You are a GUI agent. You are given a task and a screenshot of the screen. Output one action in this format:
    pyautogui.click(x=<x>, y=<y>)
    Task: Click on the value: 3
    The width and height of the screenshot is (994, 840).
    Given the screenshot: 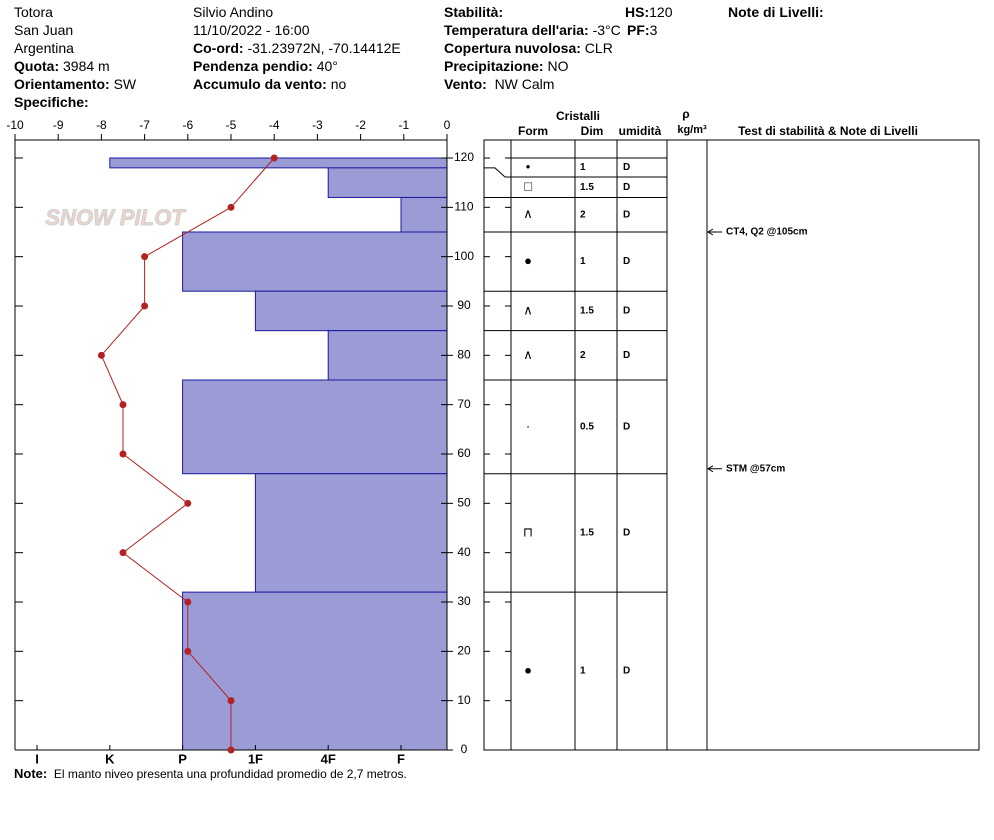 What is the action you would take?
    pyautogui.click(x=653, y=30)
    